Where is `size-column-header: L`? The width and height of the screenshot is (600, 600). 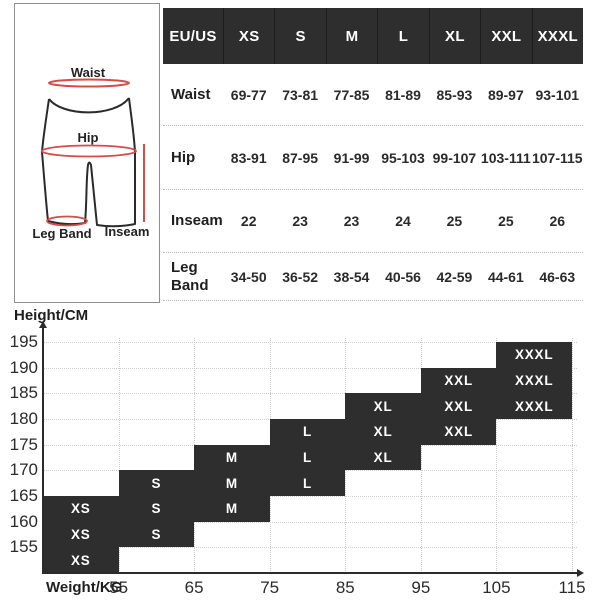
size-column-header: L is located at coordinates (402, 36).